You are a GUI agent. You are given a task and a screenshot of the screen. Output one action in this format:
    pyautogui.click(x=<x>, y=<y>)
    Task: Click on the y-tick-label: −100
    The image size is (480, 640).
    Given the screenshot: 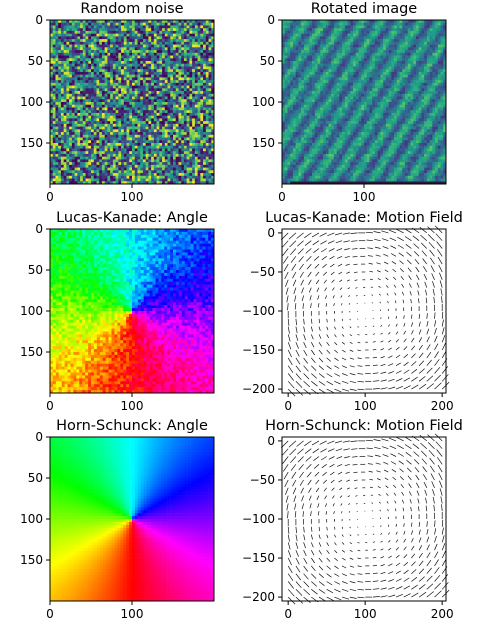 What is the action you would take?
    pyautogui.click(x=258, y=519)
    